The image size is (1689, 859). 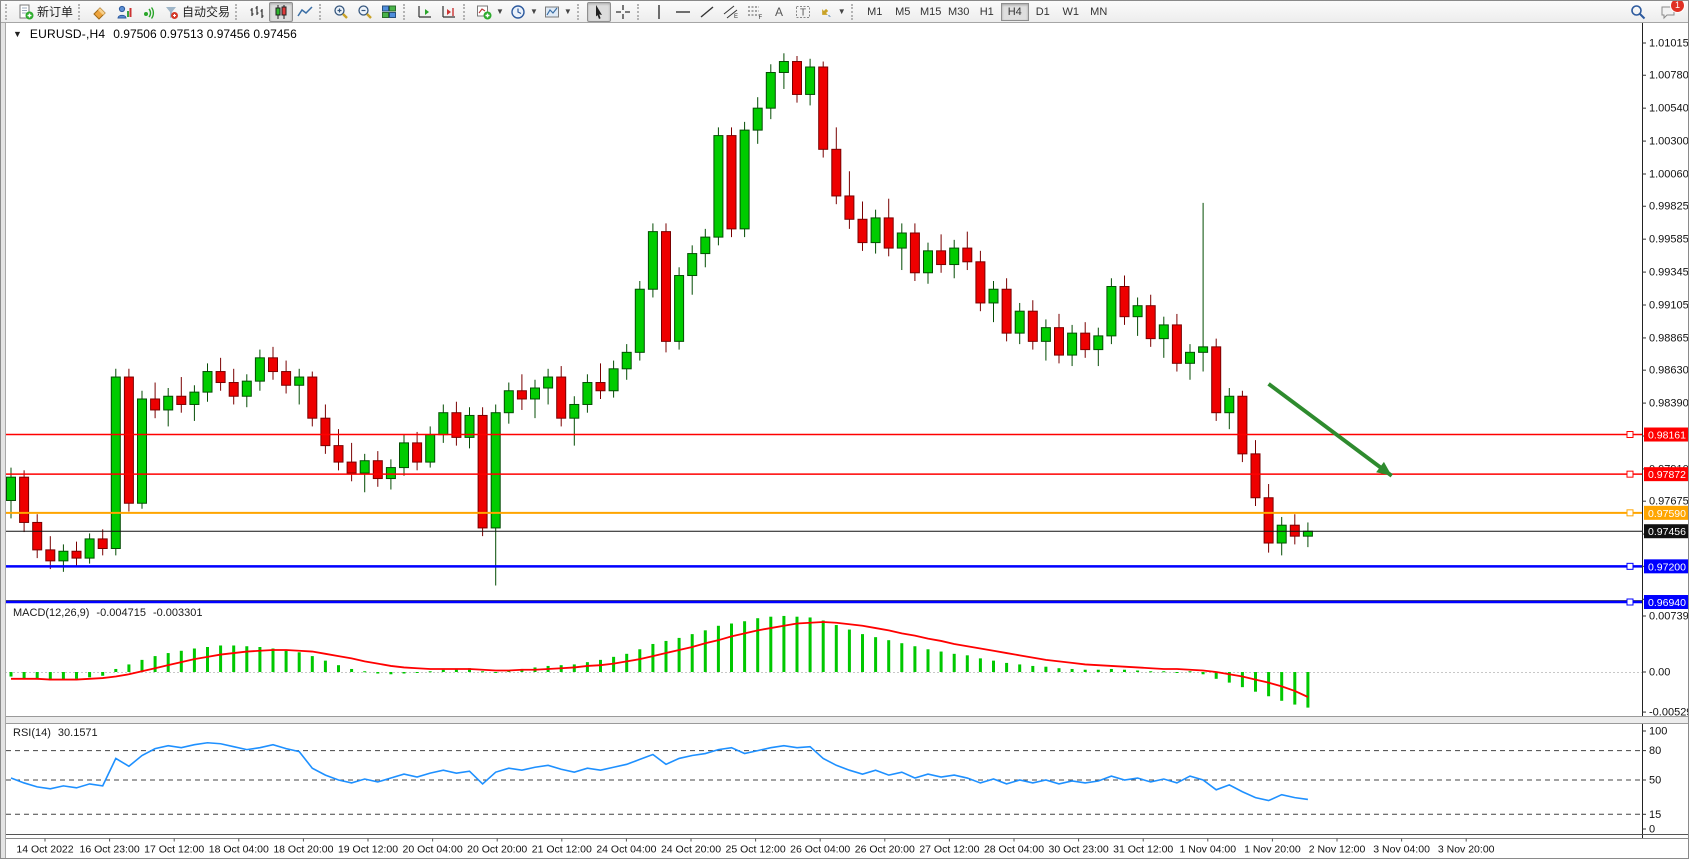 I want to click on timeframe-button-h1: H1, so click(x=986, y=11).